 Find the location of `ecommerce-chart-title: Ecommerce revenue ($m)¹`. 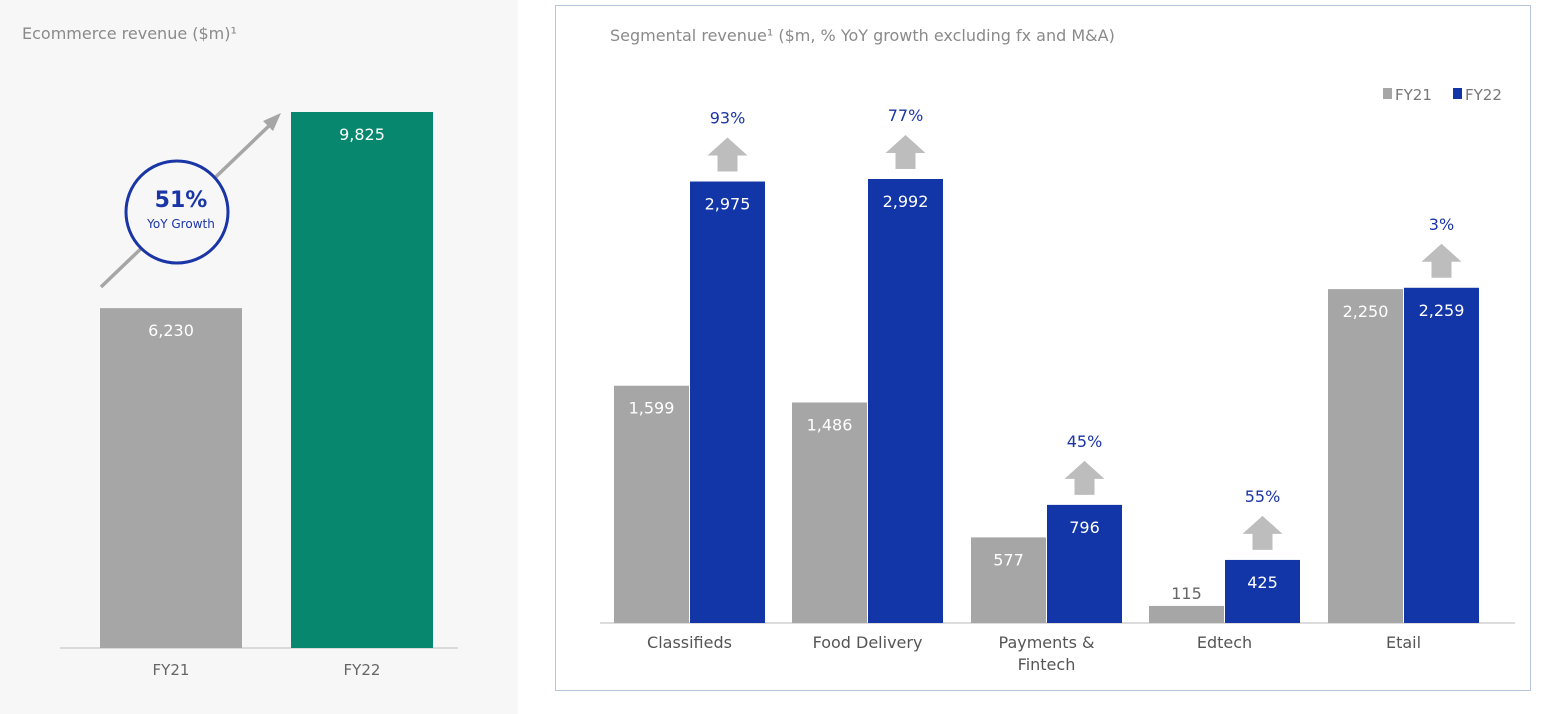

ecommerce-chart-title: Ecommerce revenue ($m)¹ is located at coordinates (129, 33).